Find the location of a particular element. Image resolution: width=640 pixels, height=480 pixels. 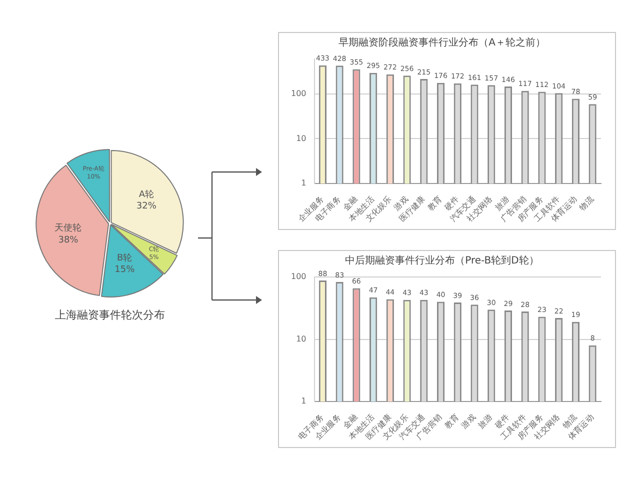

slice-label: A轮 is located at coordinates (146, 194).